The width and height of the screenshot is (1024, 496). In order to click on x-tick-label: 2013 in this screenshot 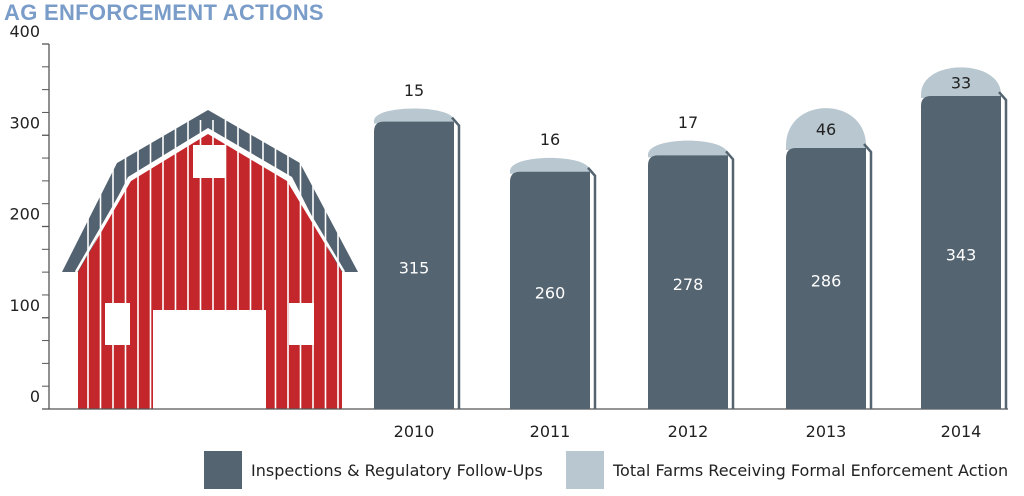, I will do `click(826, 431)`.